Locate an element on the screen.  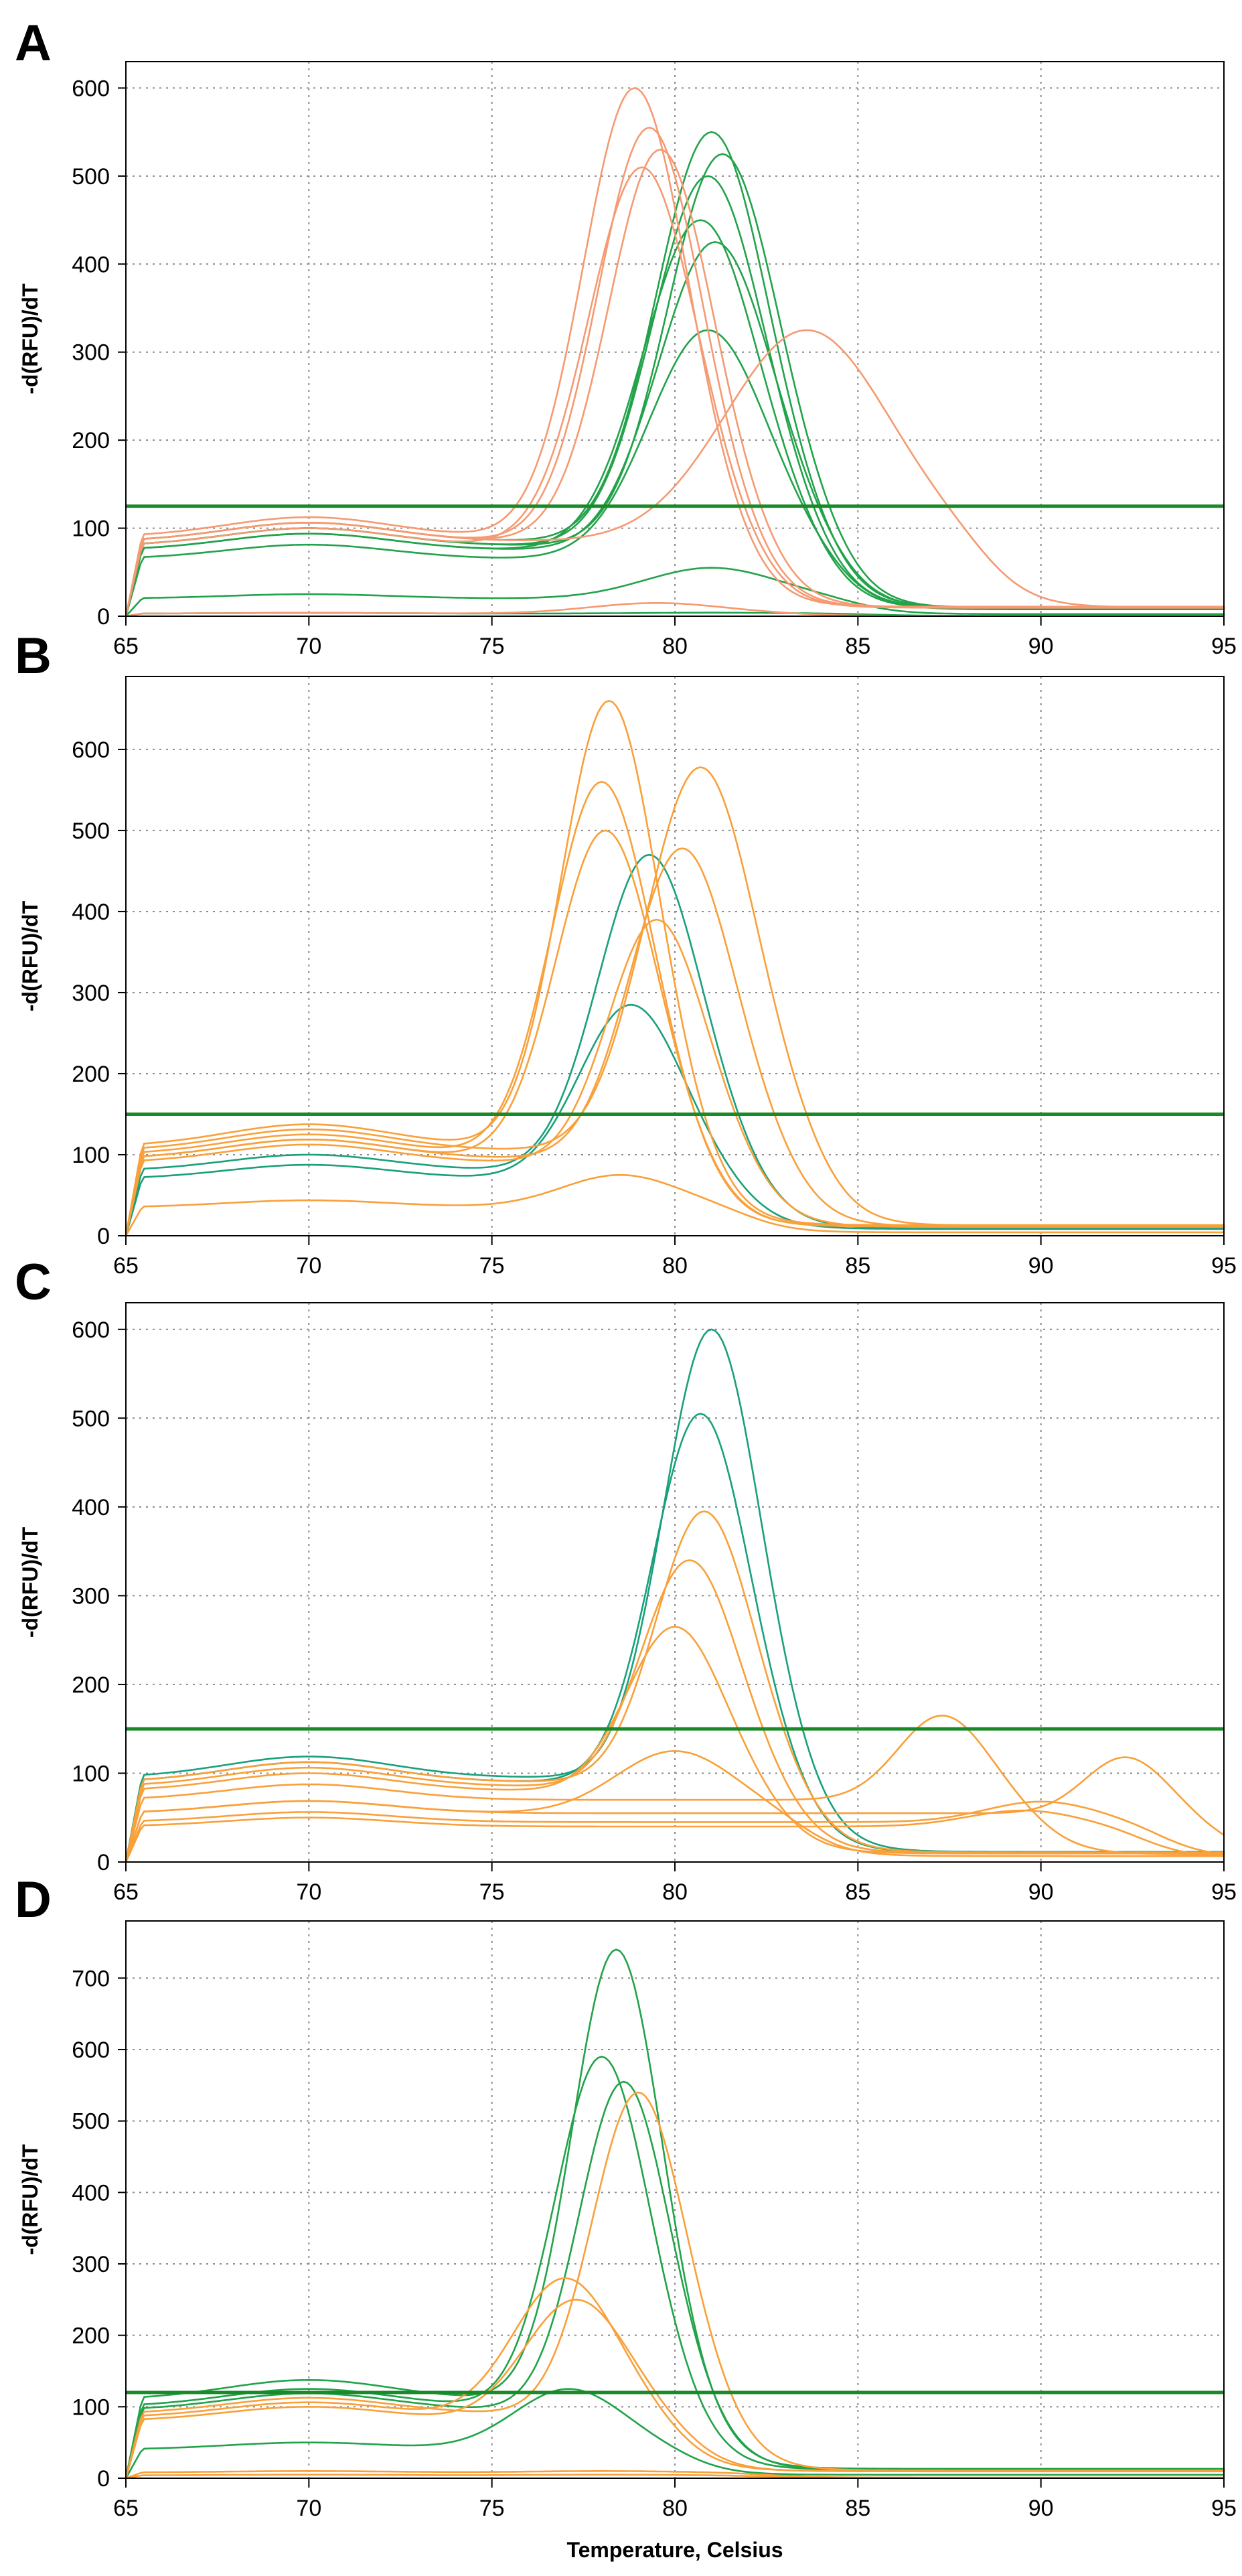
y-tick-label: 700 is located at coordinates (91, 1978).